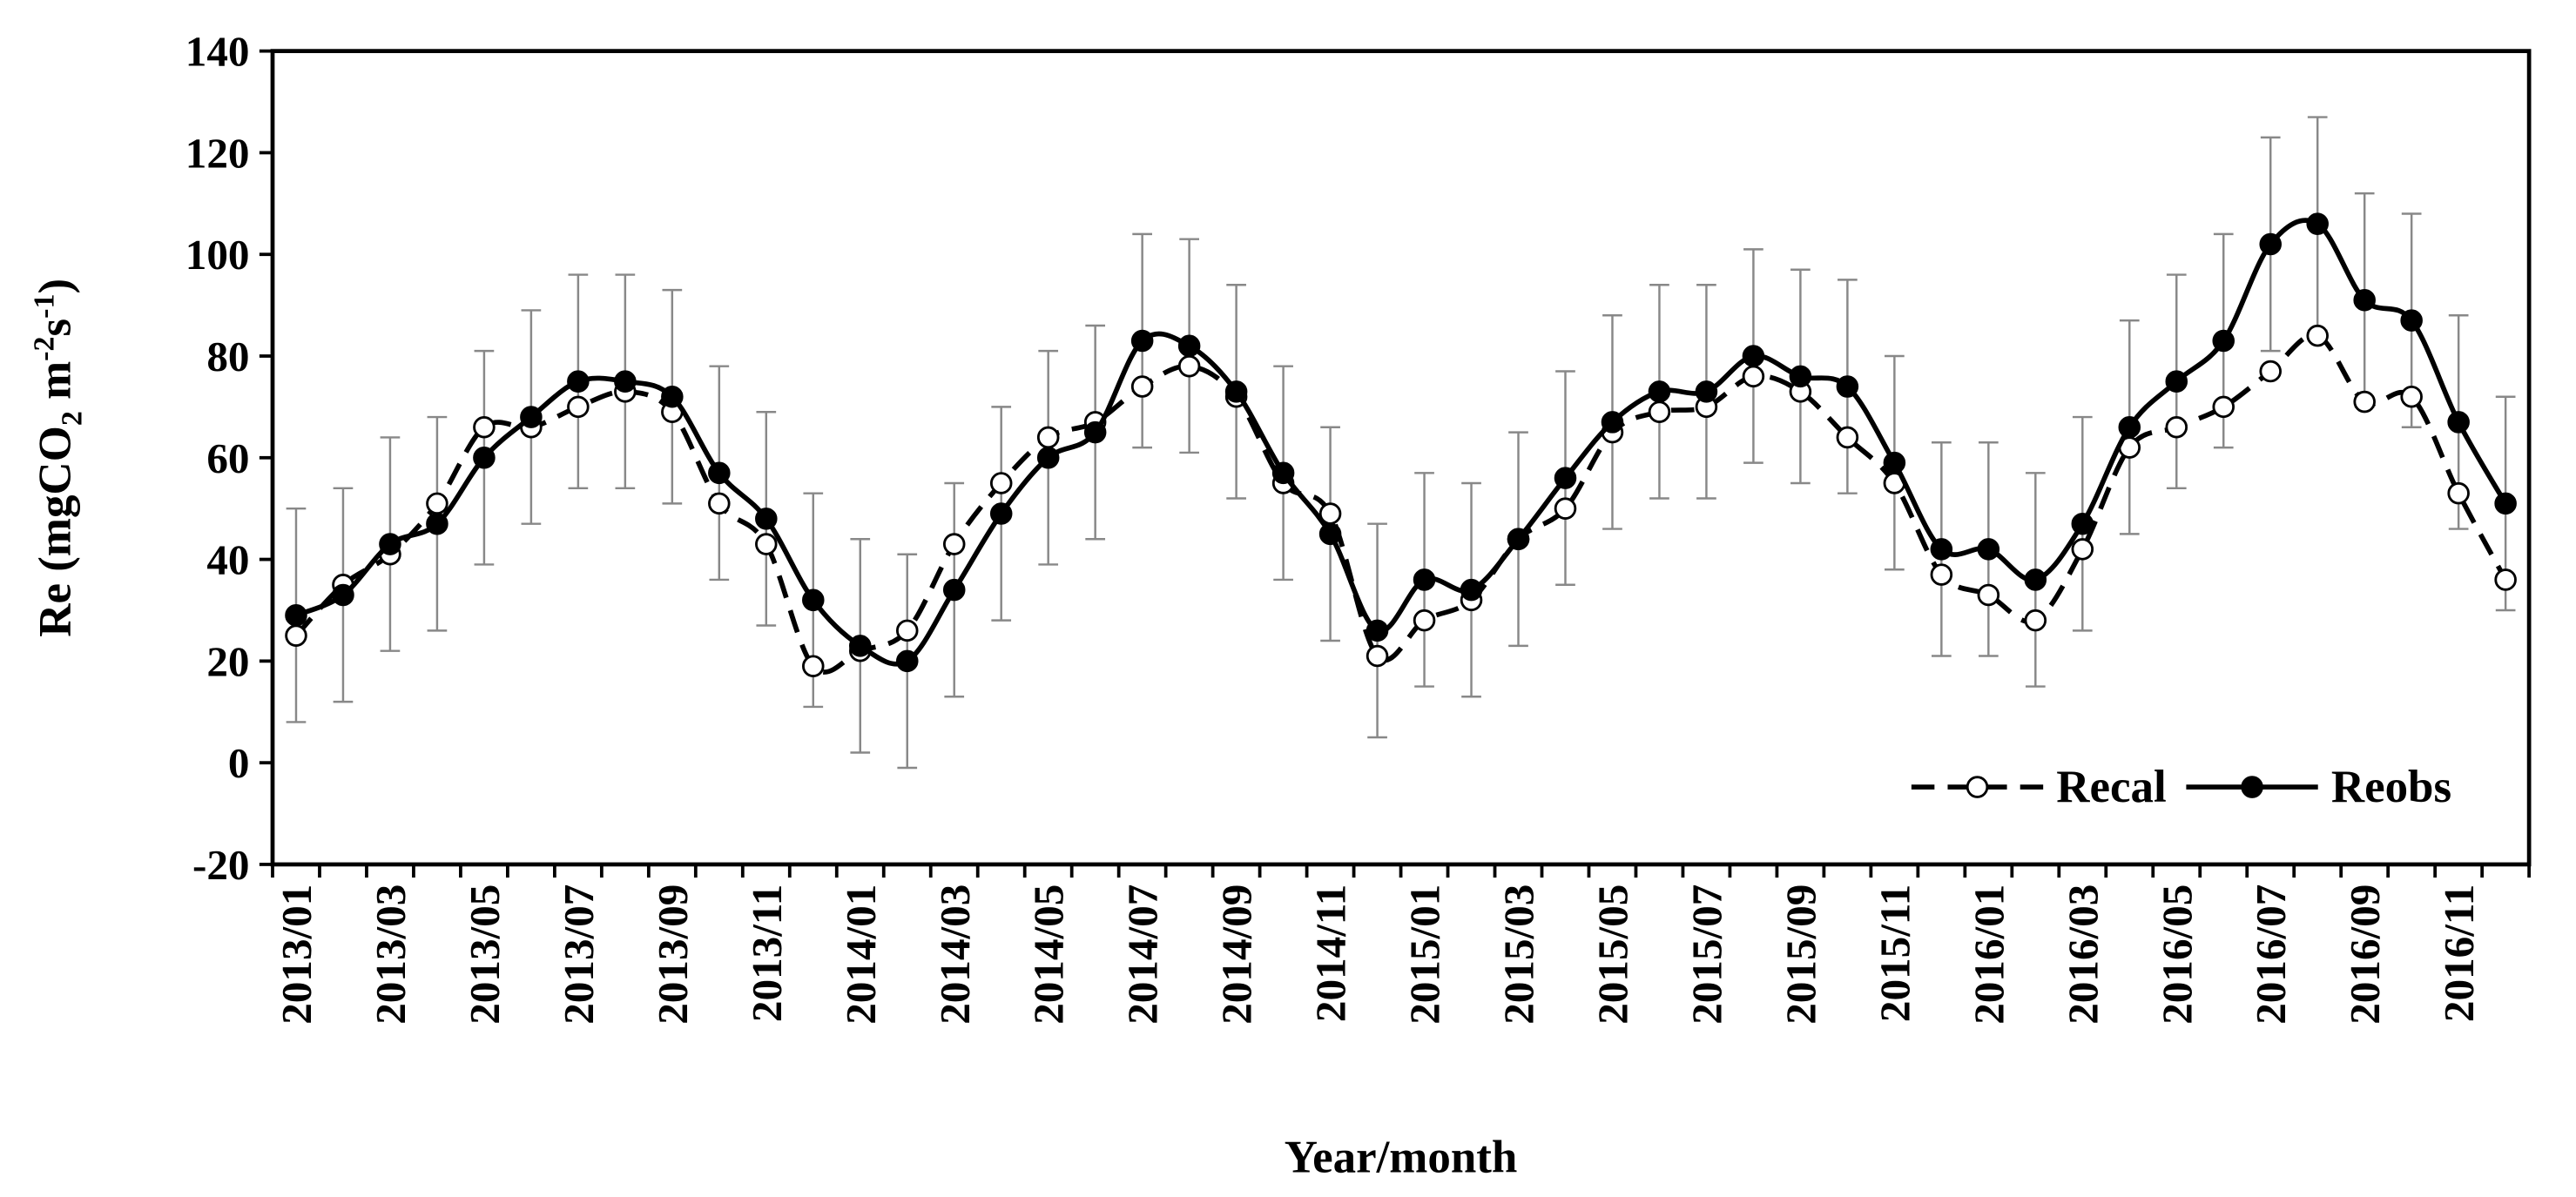  I want to click on y-axis-title-part: Re (mgCO, so click(55, 531).